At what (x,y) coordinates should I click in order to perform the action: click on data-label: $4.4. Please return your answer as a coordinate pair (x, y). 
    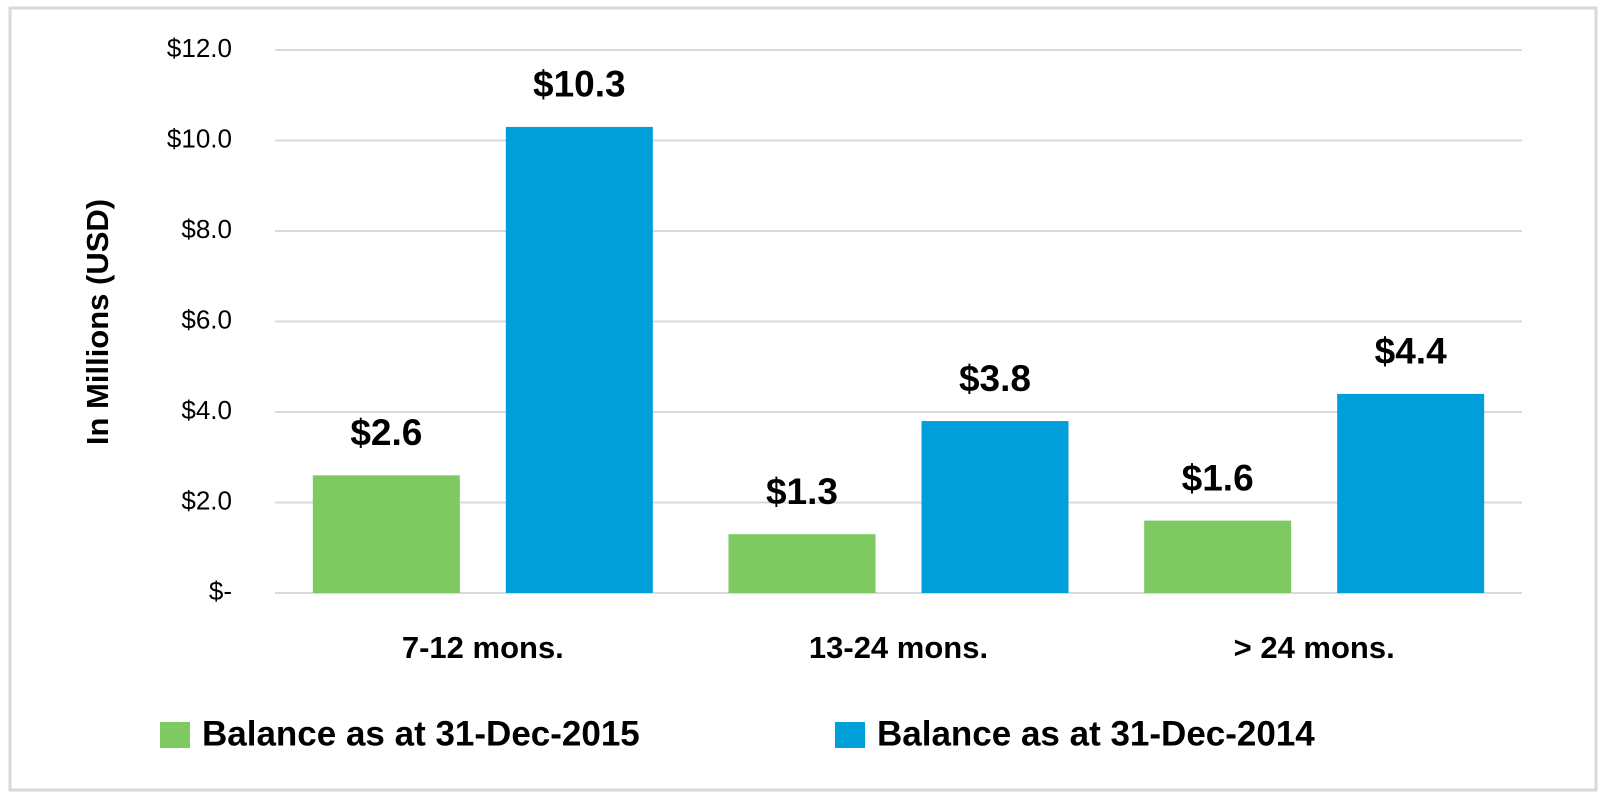
    Looking at the image, I should click on (1411, 351).